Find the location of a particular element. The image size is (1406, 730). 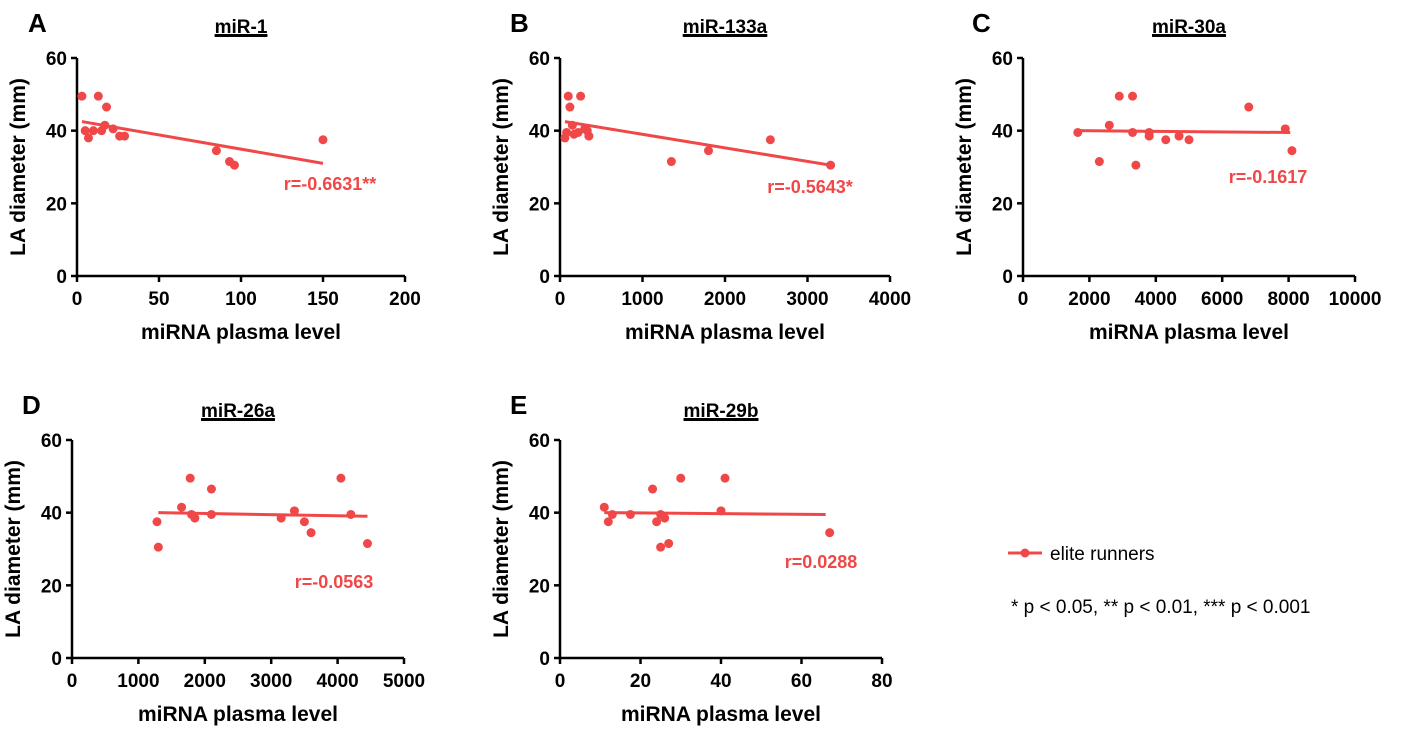

significance-note: * p < 0.05, ** p < 0.01, *** p < 0.001 is located at coordinates (1160, 607).